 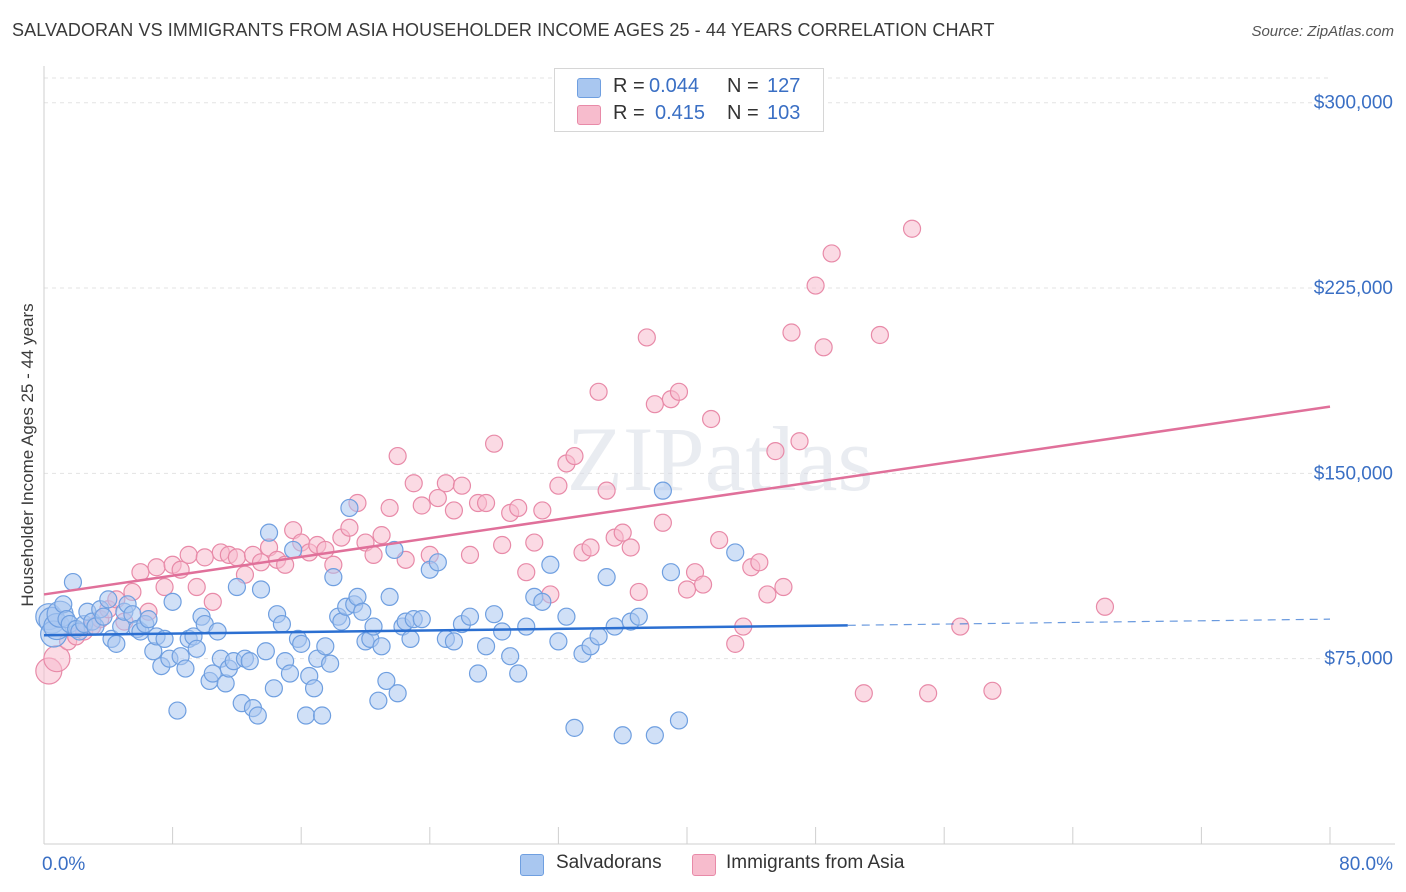 I want to click on bottom-legend-label: Salvadorans, so click(x=609, y=862).